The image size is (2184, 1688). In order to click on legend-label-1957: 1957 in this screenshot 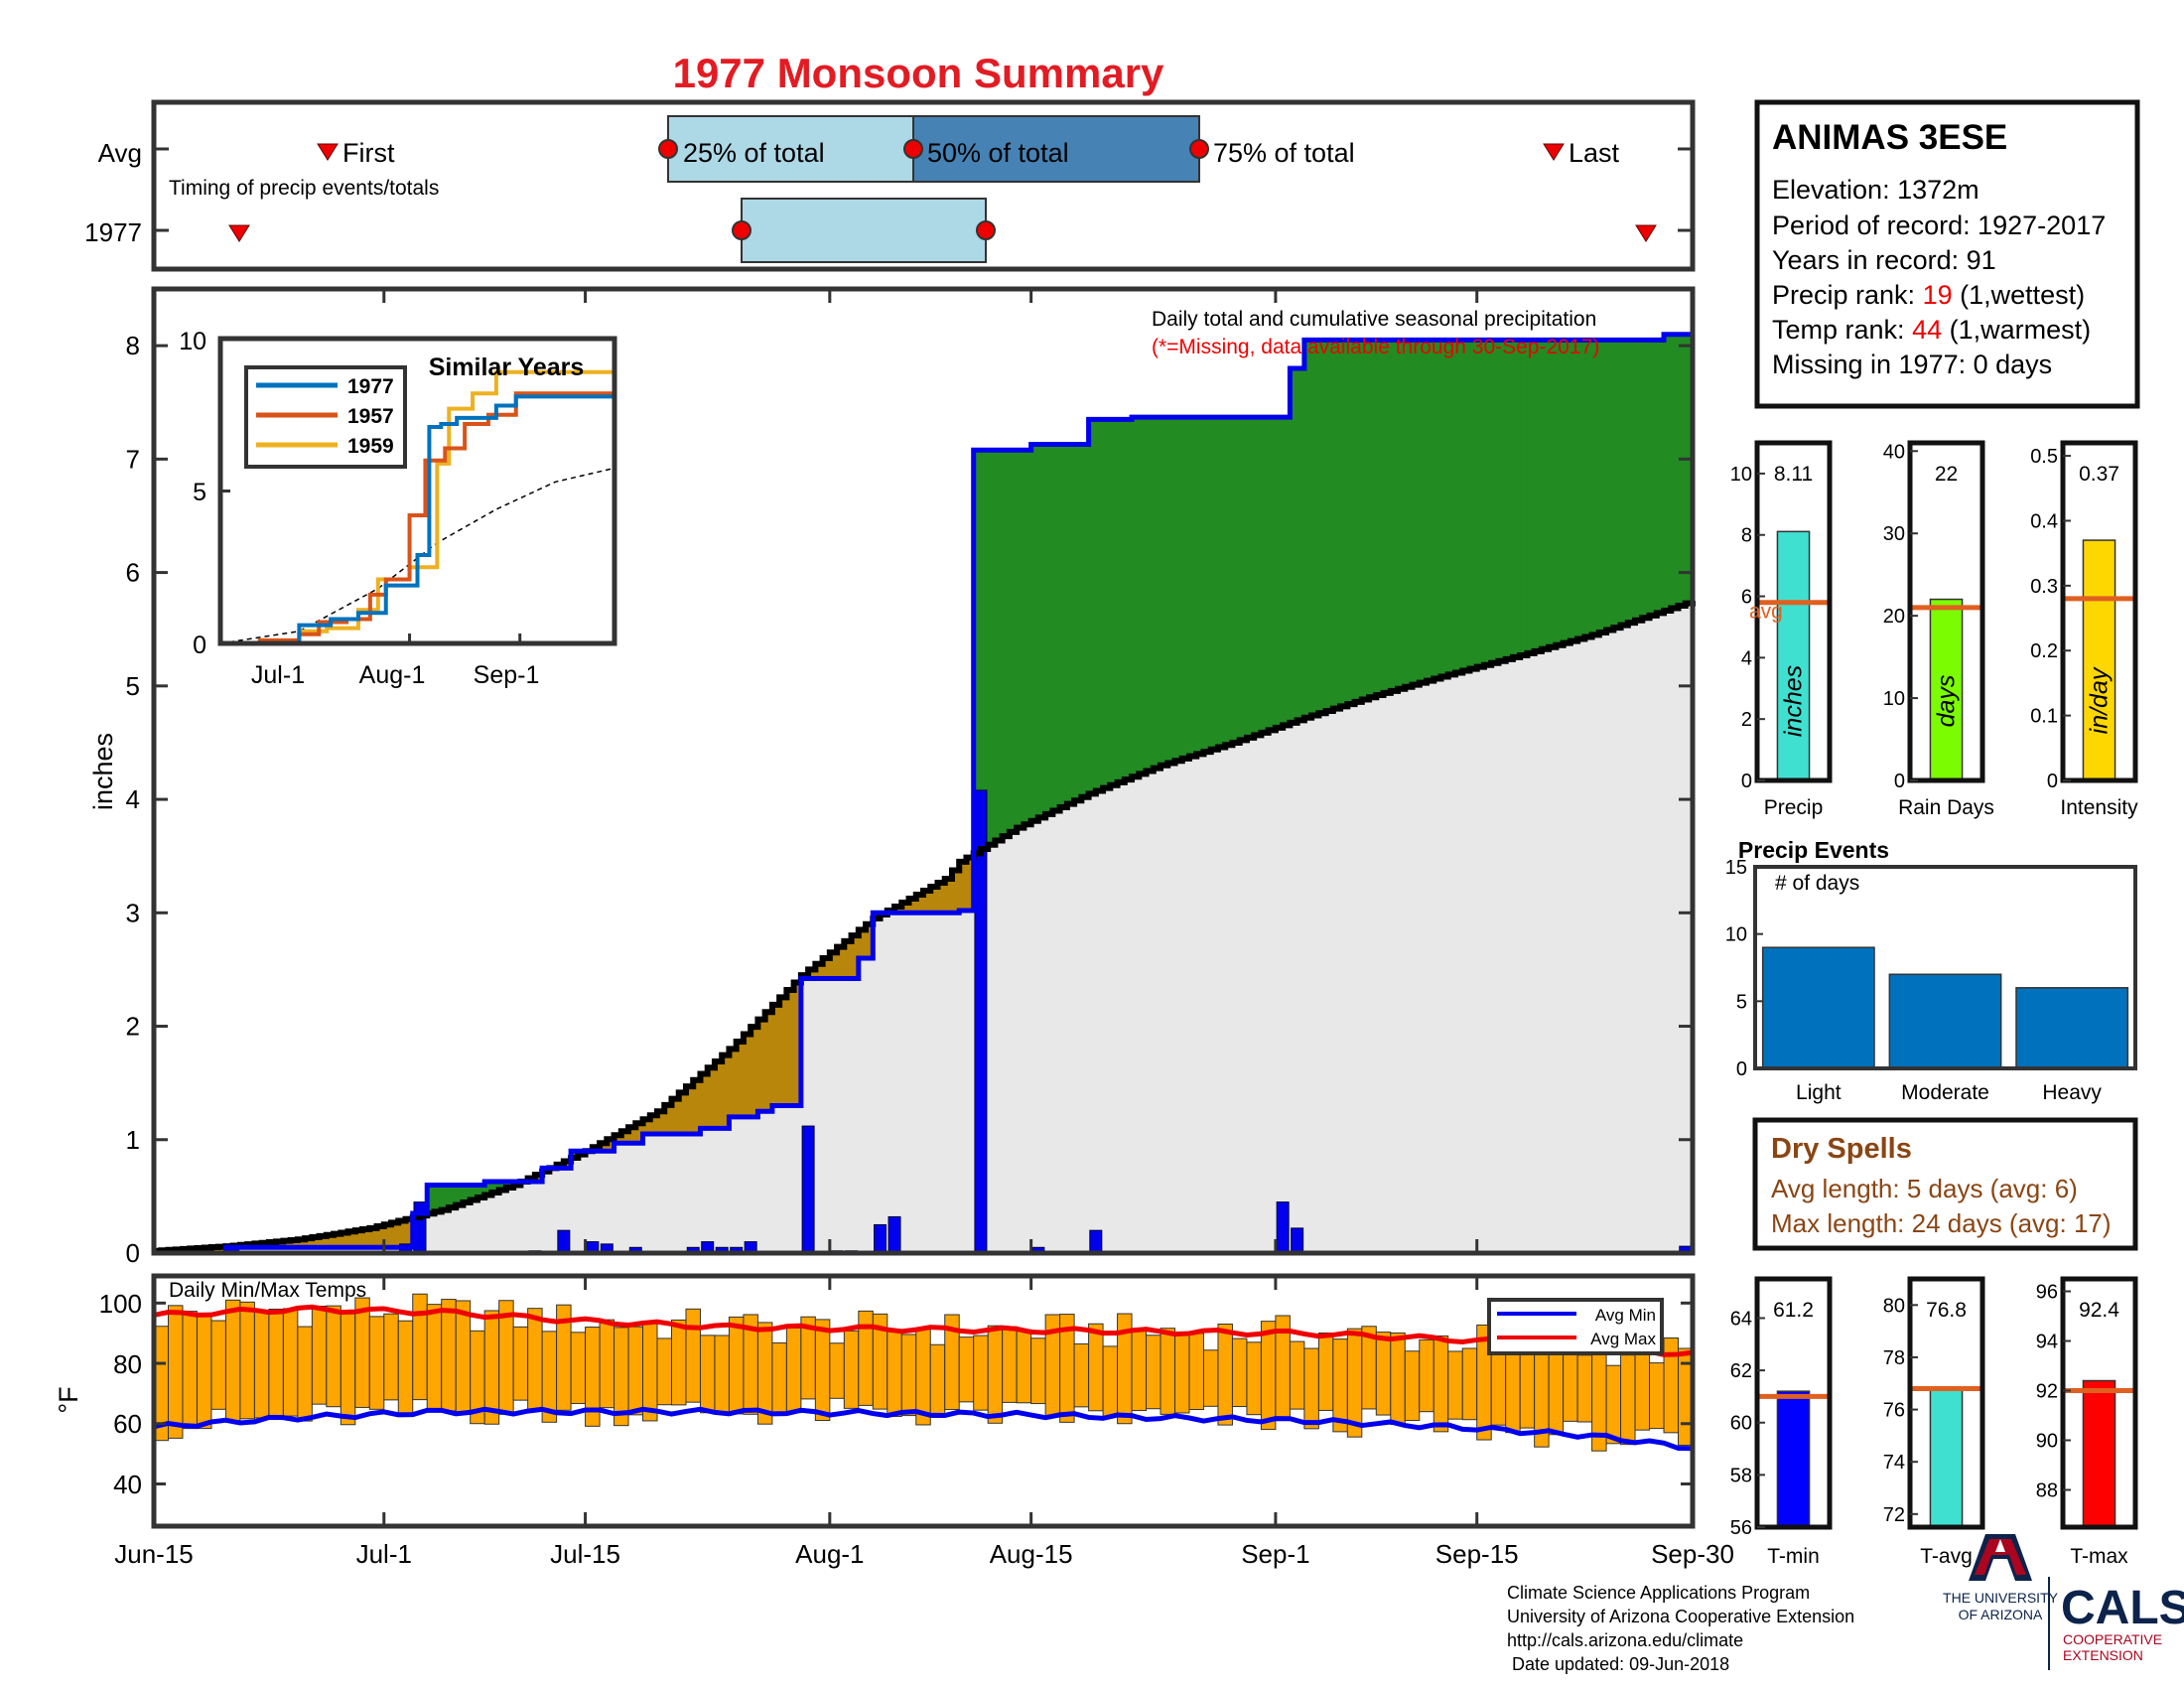, I will do `click(370, 416)`.